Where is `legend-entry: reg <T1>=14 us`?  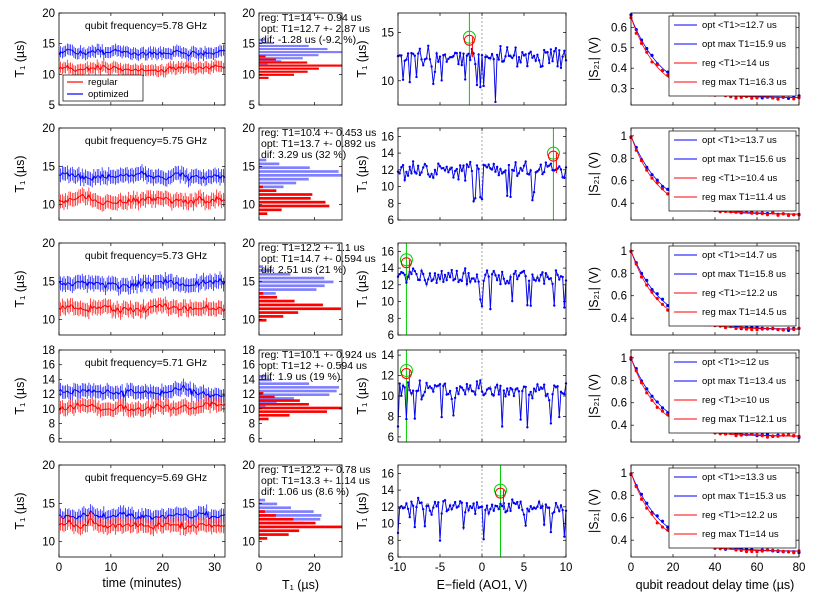 legend-entry: reg <T1>=14 us is located at coordinates (736, 63).